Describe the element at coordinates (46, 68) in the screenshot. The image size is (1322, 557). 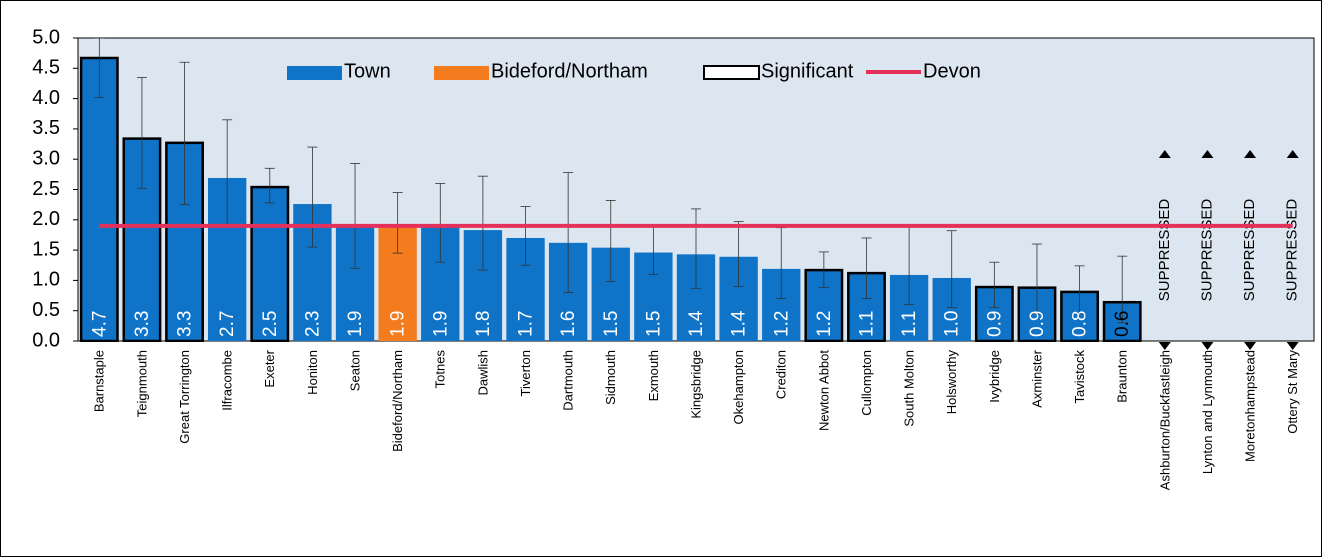
I see `y-tick-label: 4.5` at that location.